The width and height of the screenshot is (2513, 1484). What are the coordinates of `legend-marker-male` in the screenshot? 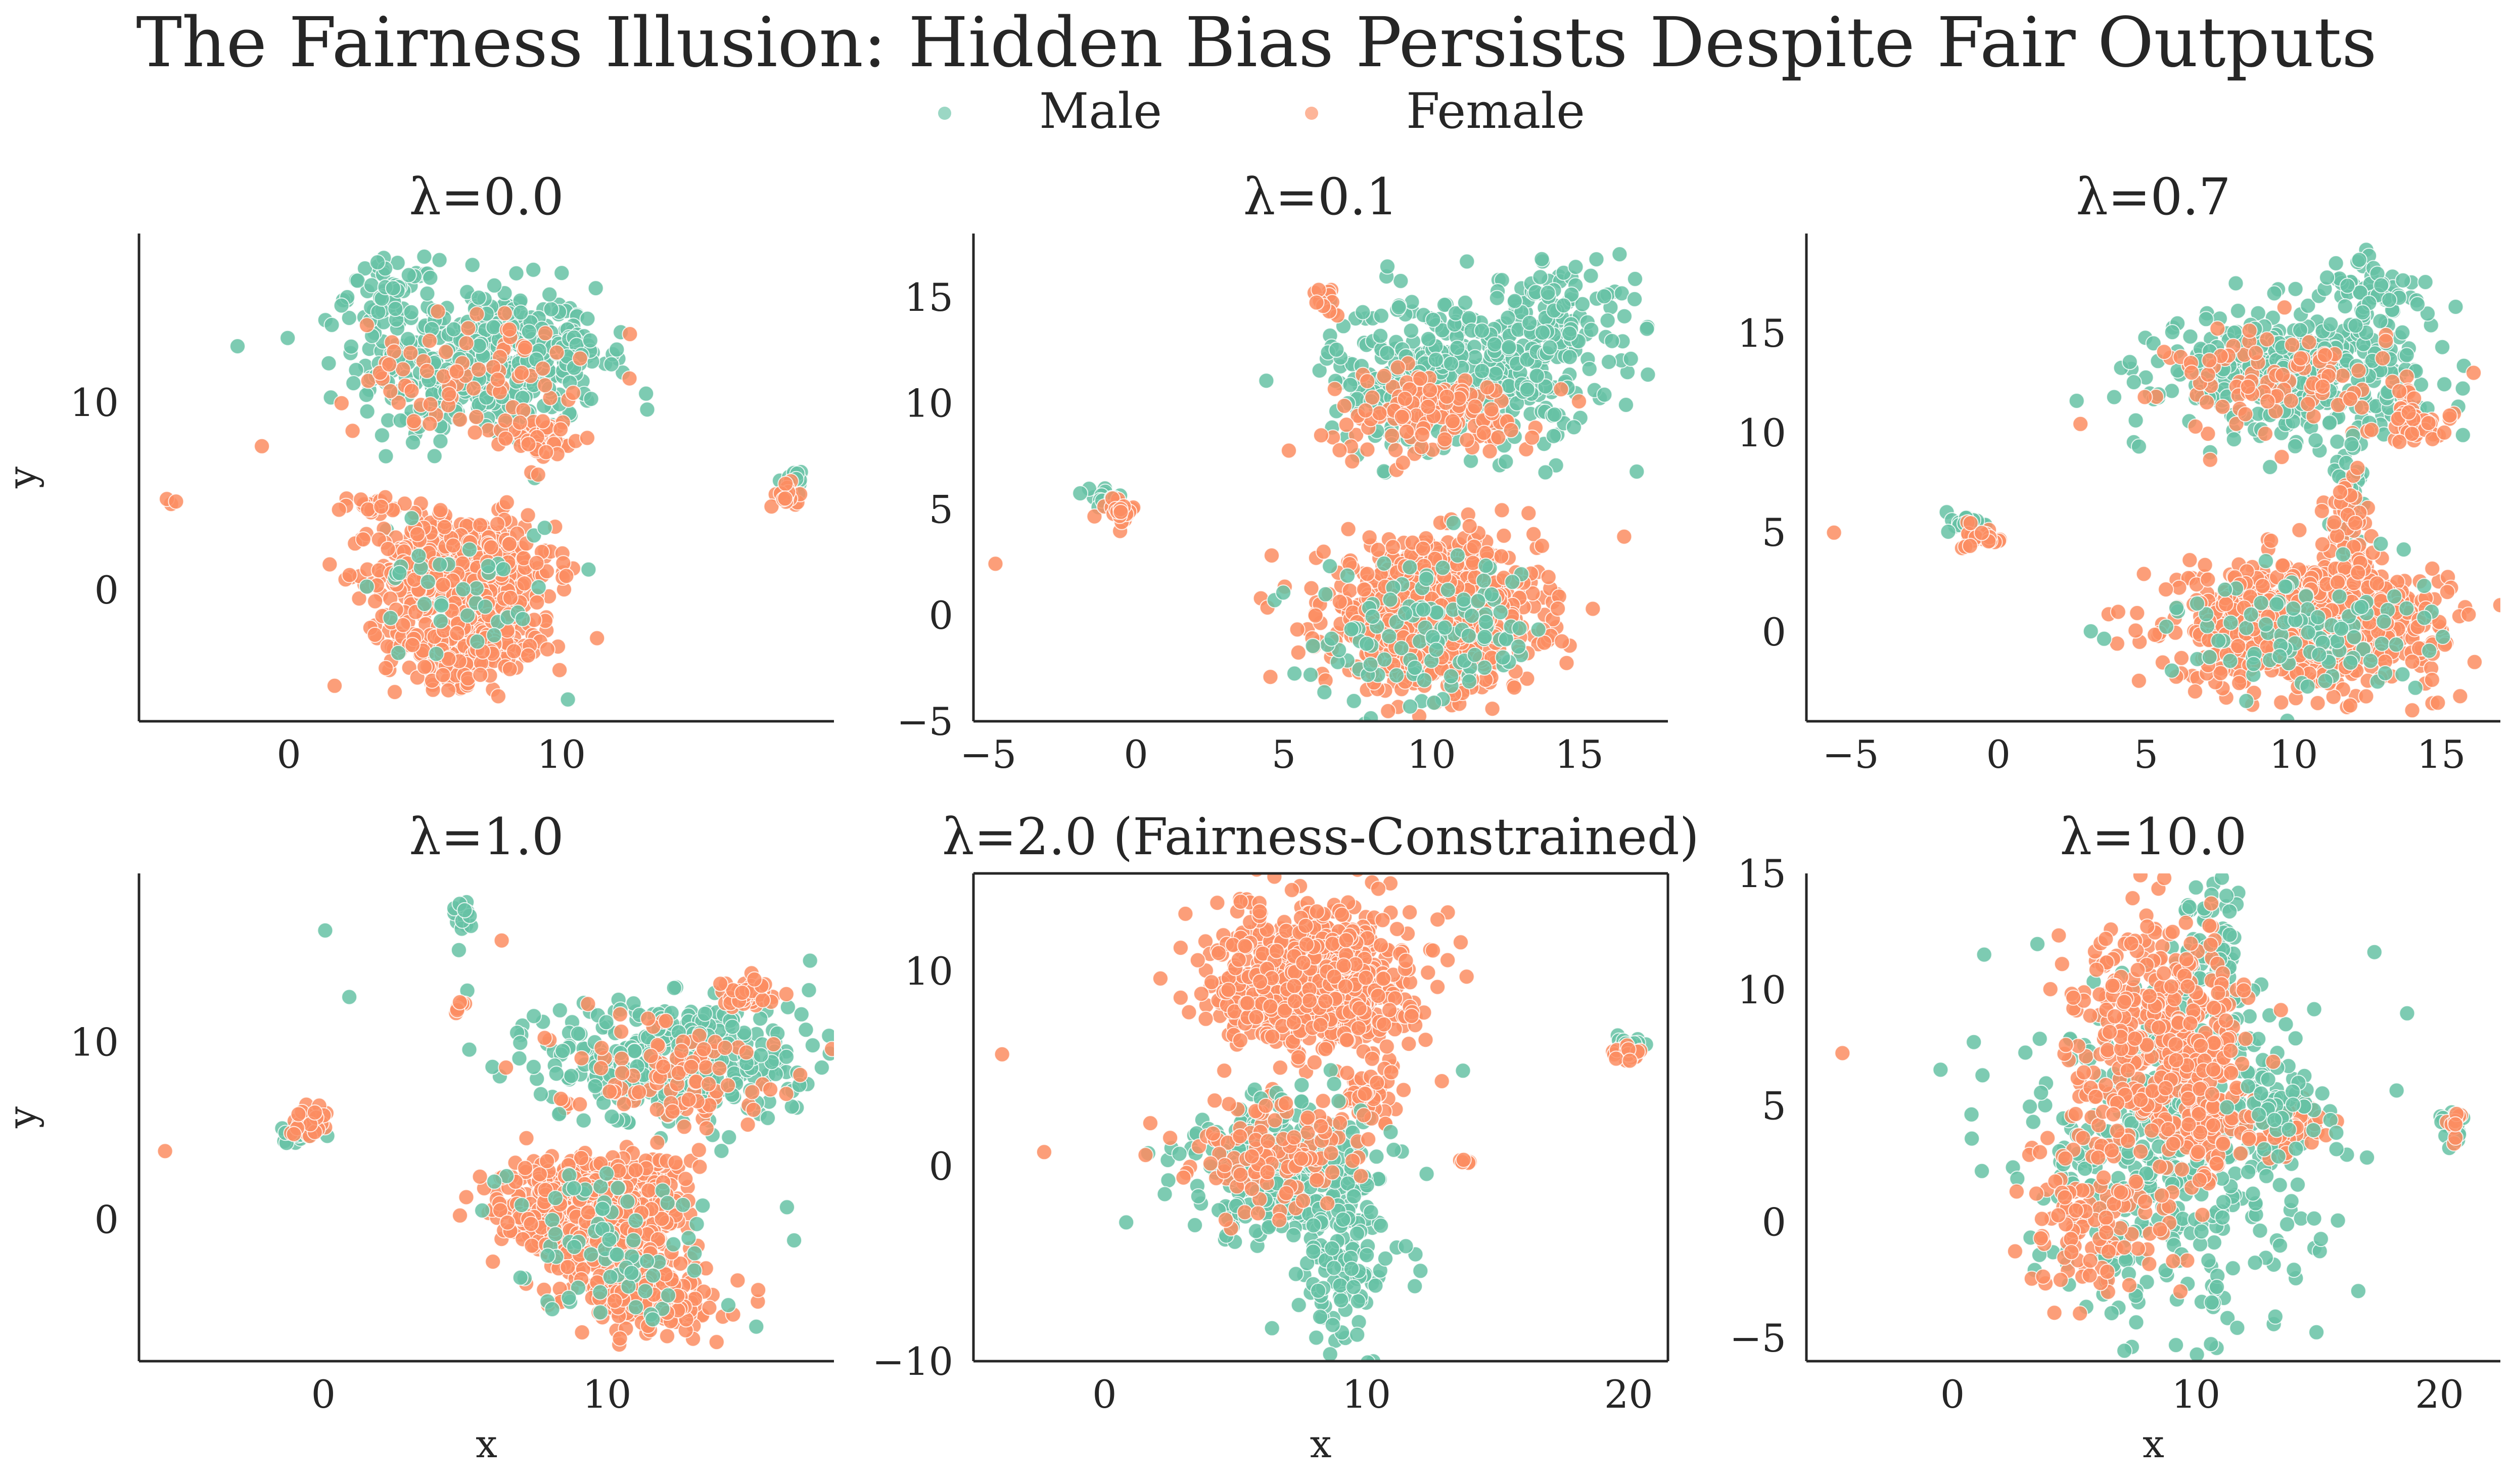 It's located at (944, 113).